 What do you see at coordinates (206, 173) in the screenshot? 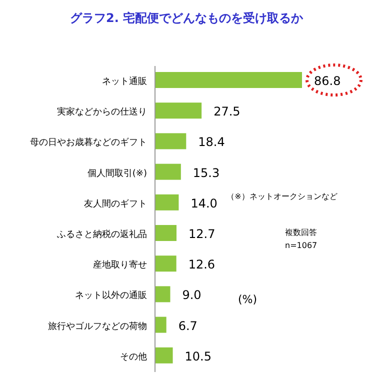
I see `data-label: 15.3` at bounding box center [206, 173].